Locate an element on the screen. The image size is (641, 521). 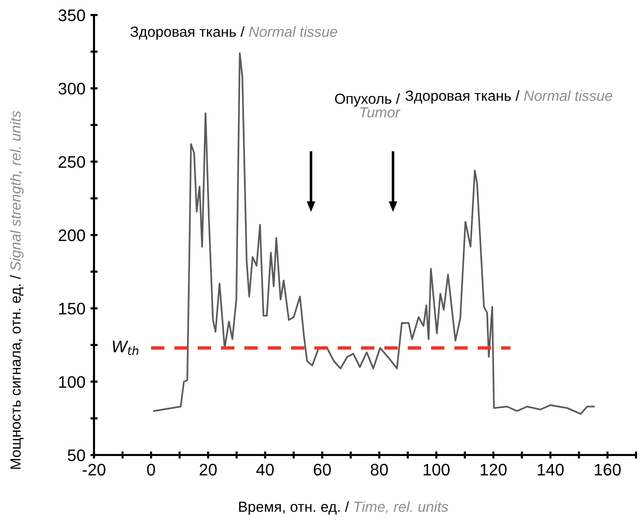
y-tick-label: 100 is located at coordinates (72, 382).